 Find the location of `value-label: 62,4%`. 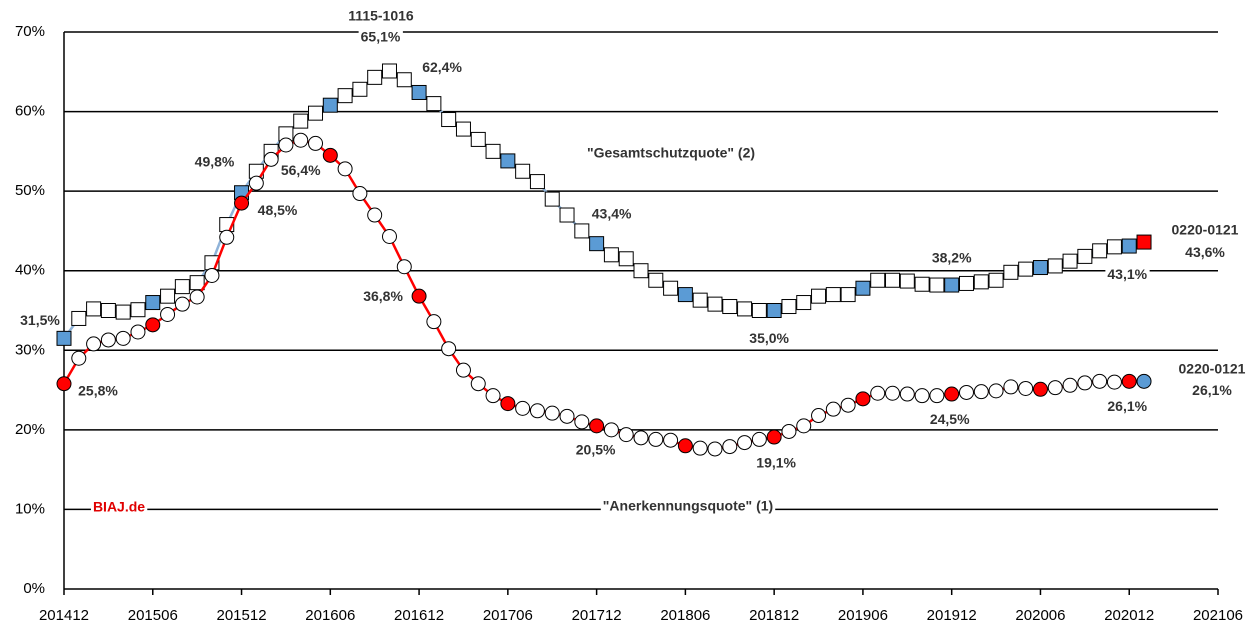

value-label: 62,4% is located at coordinates (442, 67).